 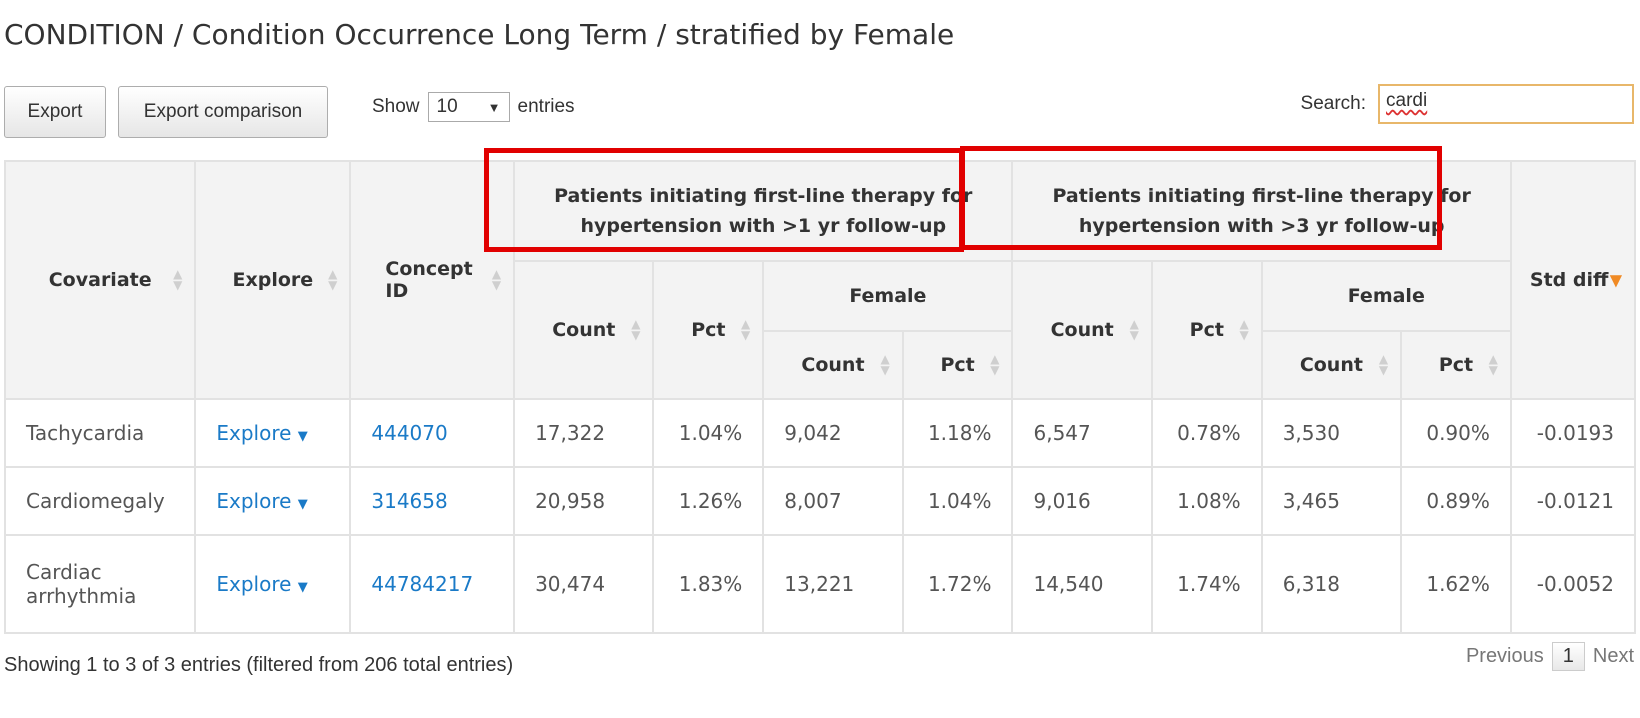 I want to click on female-pct-cell: 1.04%, so click(x=957, y=501).